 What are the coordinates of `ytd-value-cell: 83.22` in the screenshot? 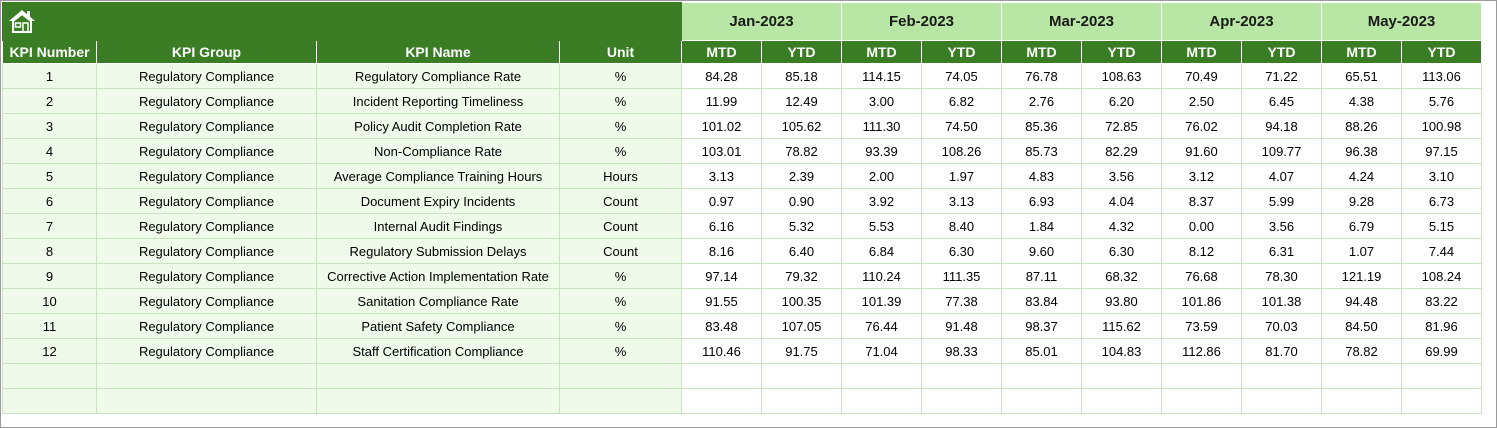 It's located at (1441, 301).